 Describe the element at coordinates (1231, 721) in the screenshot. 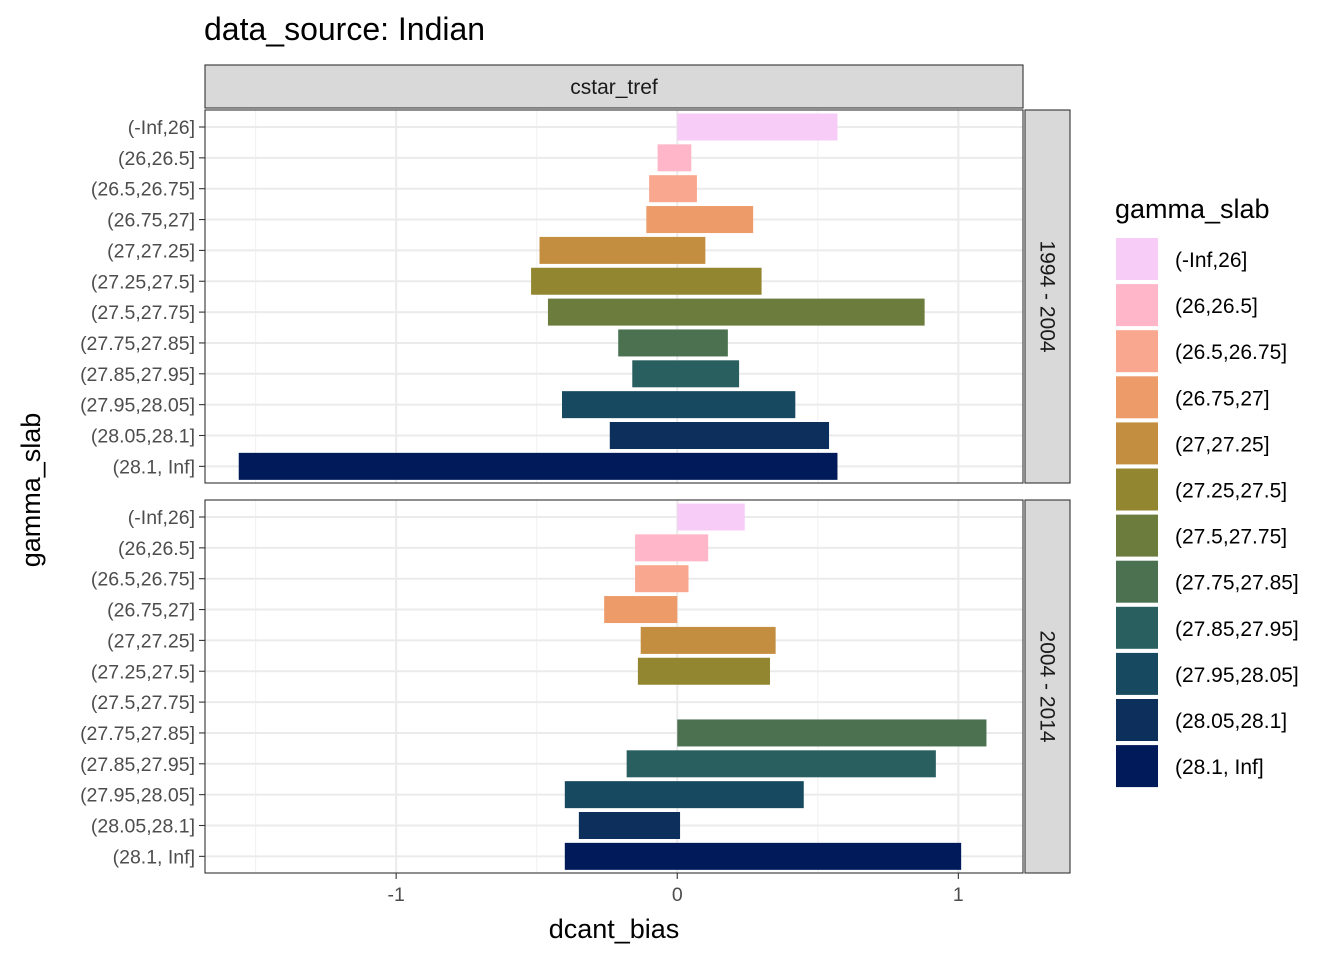

I see `legend-label: (28.05,28.1]` at that location.